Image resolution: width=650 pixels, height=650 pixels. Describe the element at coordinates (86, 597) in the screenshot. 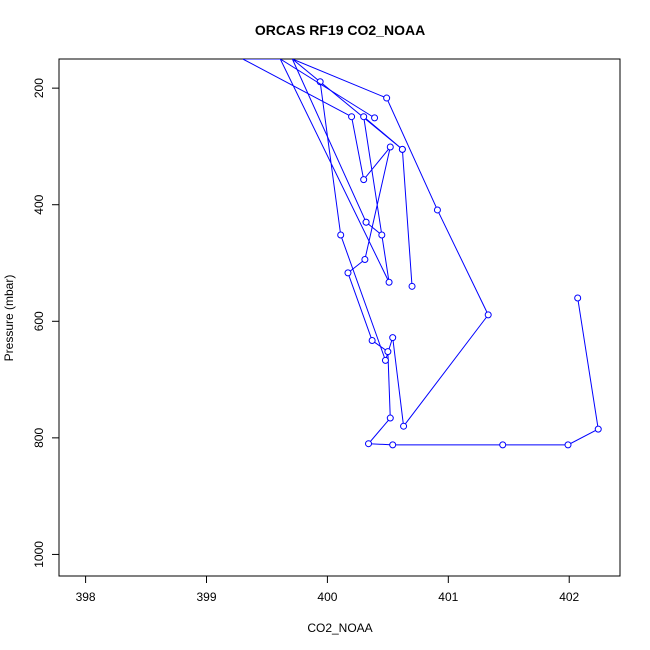

I see `x-tick-label: 398` at that location.